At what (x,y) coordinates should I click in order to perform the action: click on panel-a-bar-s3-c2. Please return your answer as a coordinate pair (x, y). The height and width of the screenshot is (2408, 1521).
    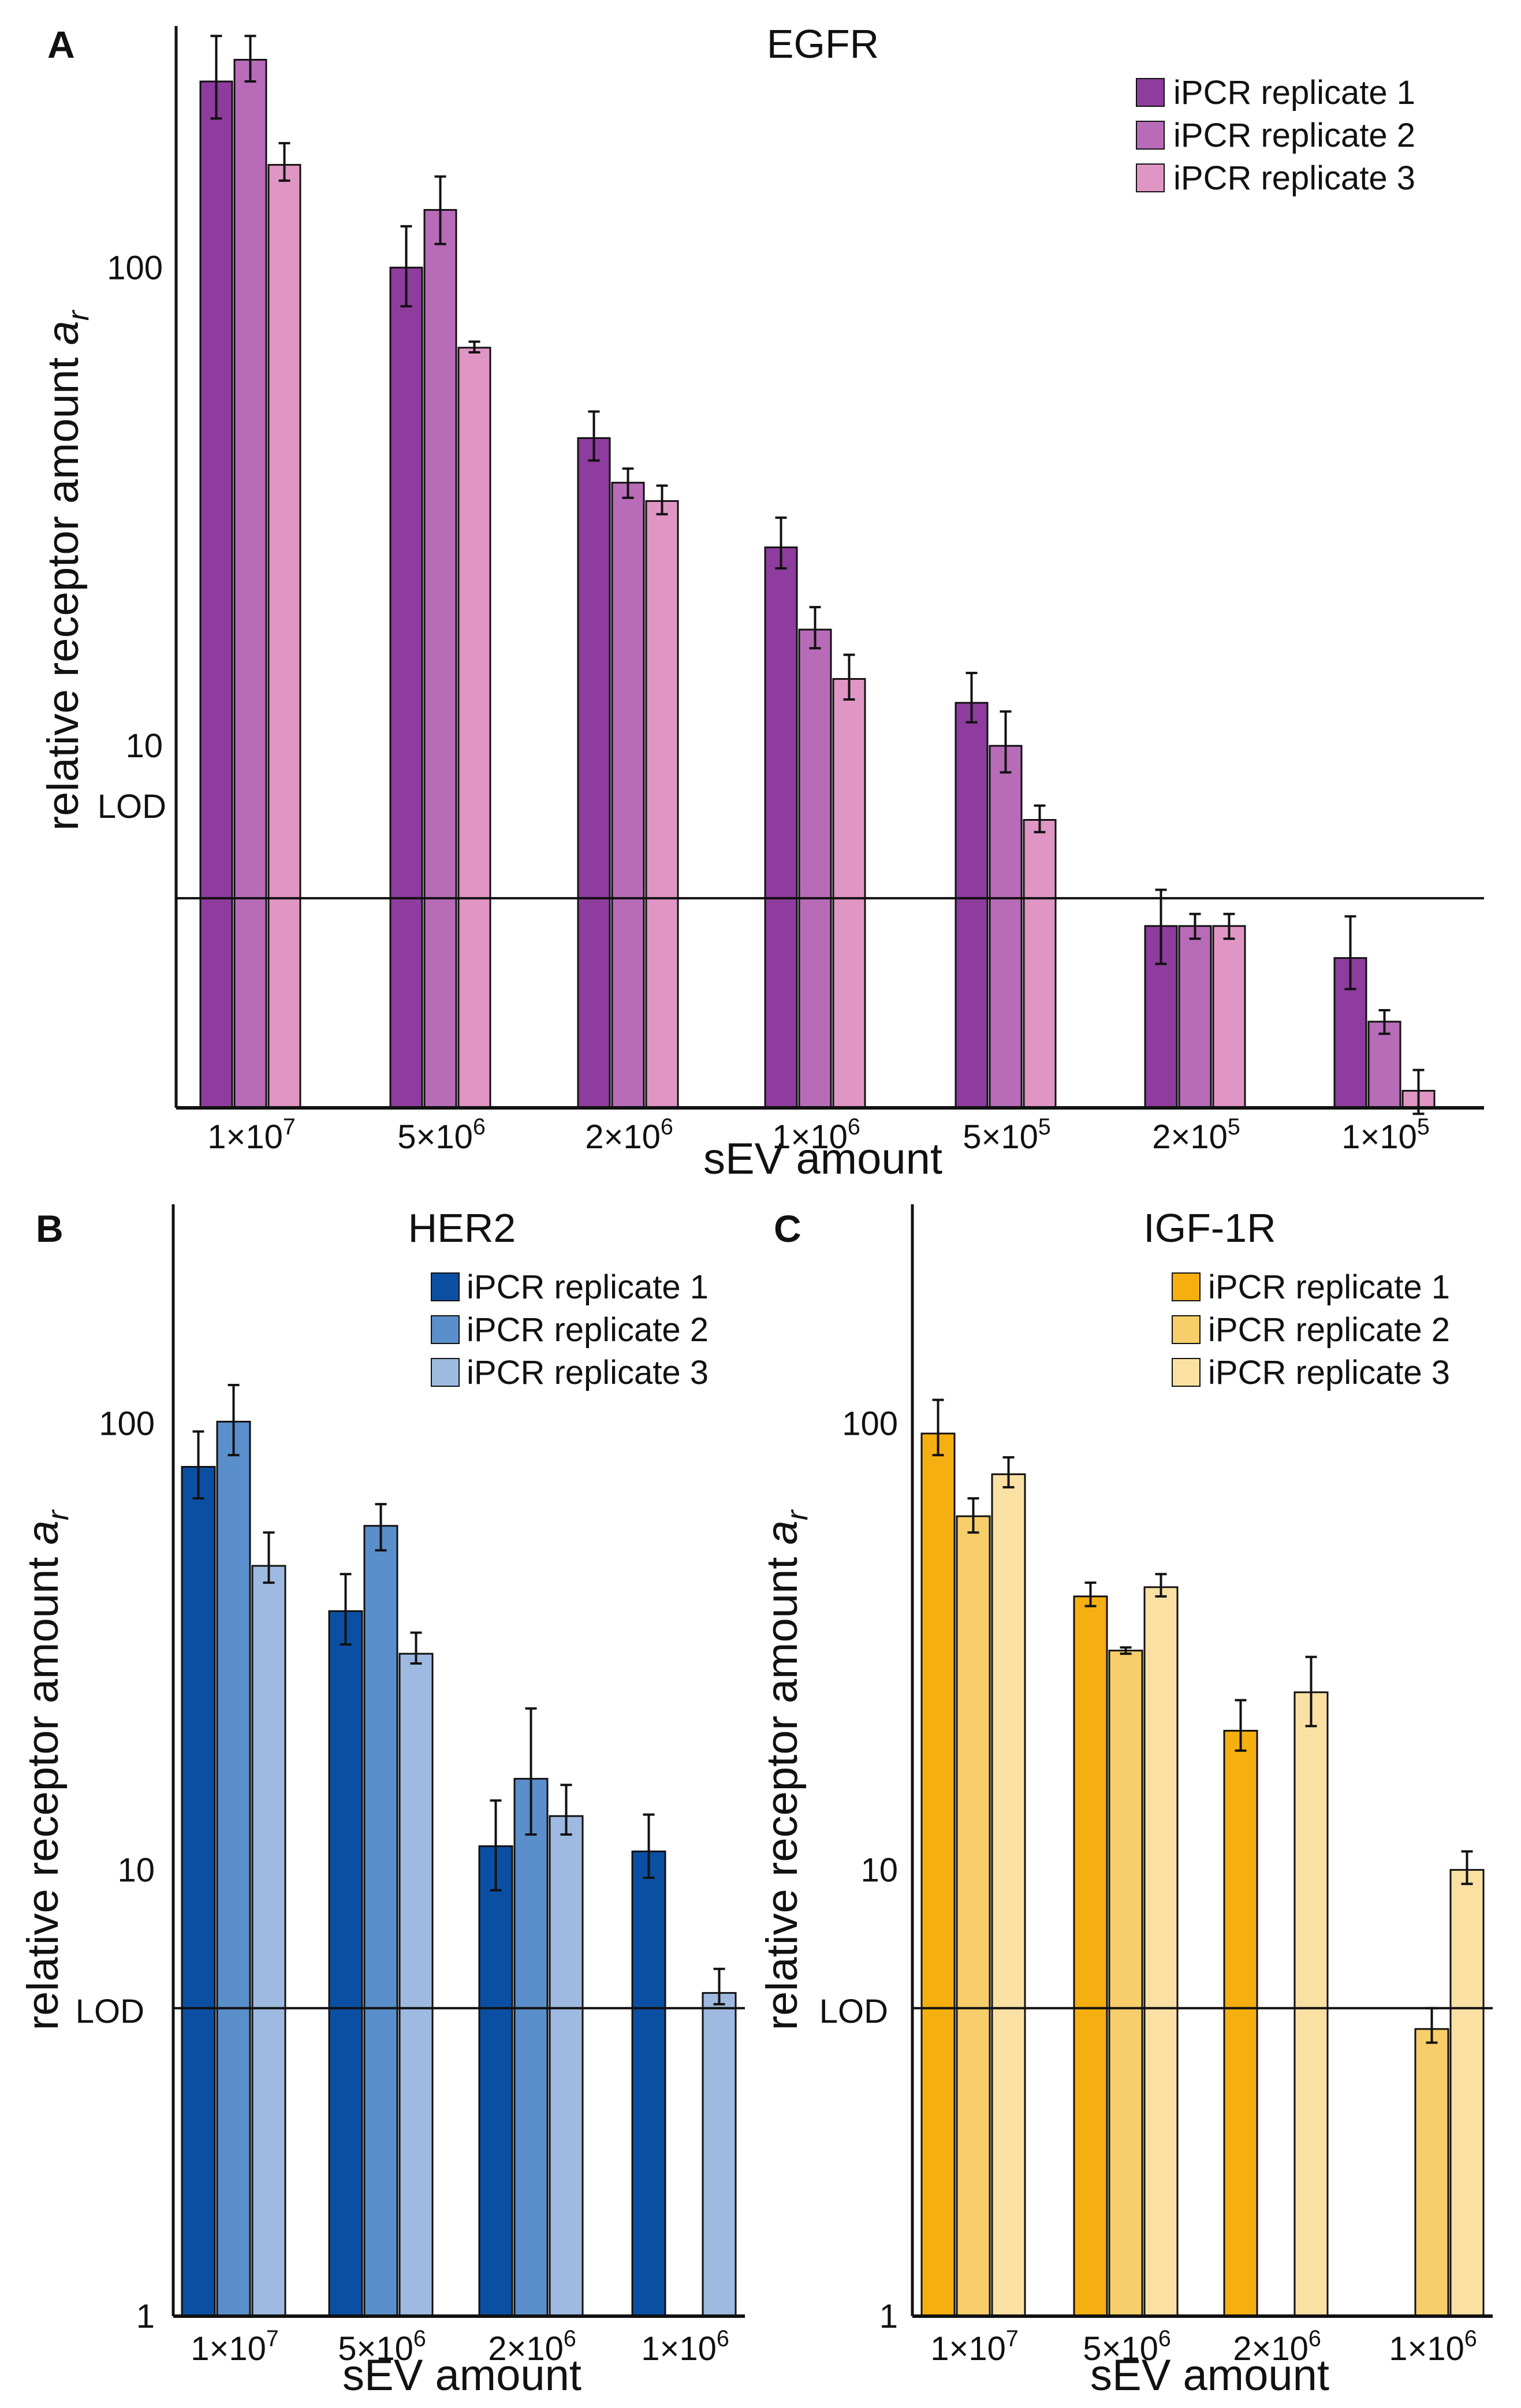
    Looking at the image, I should click on (474, 728).